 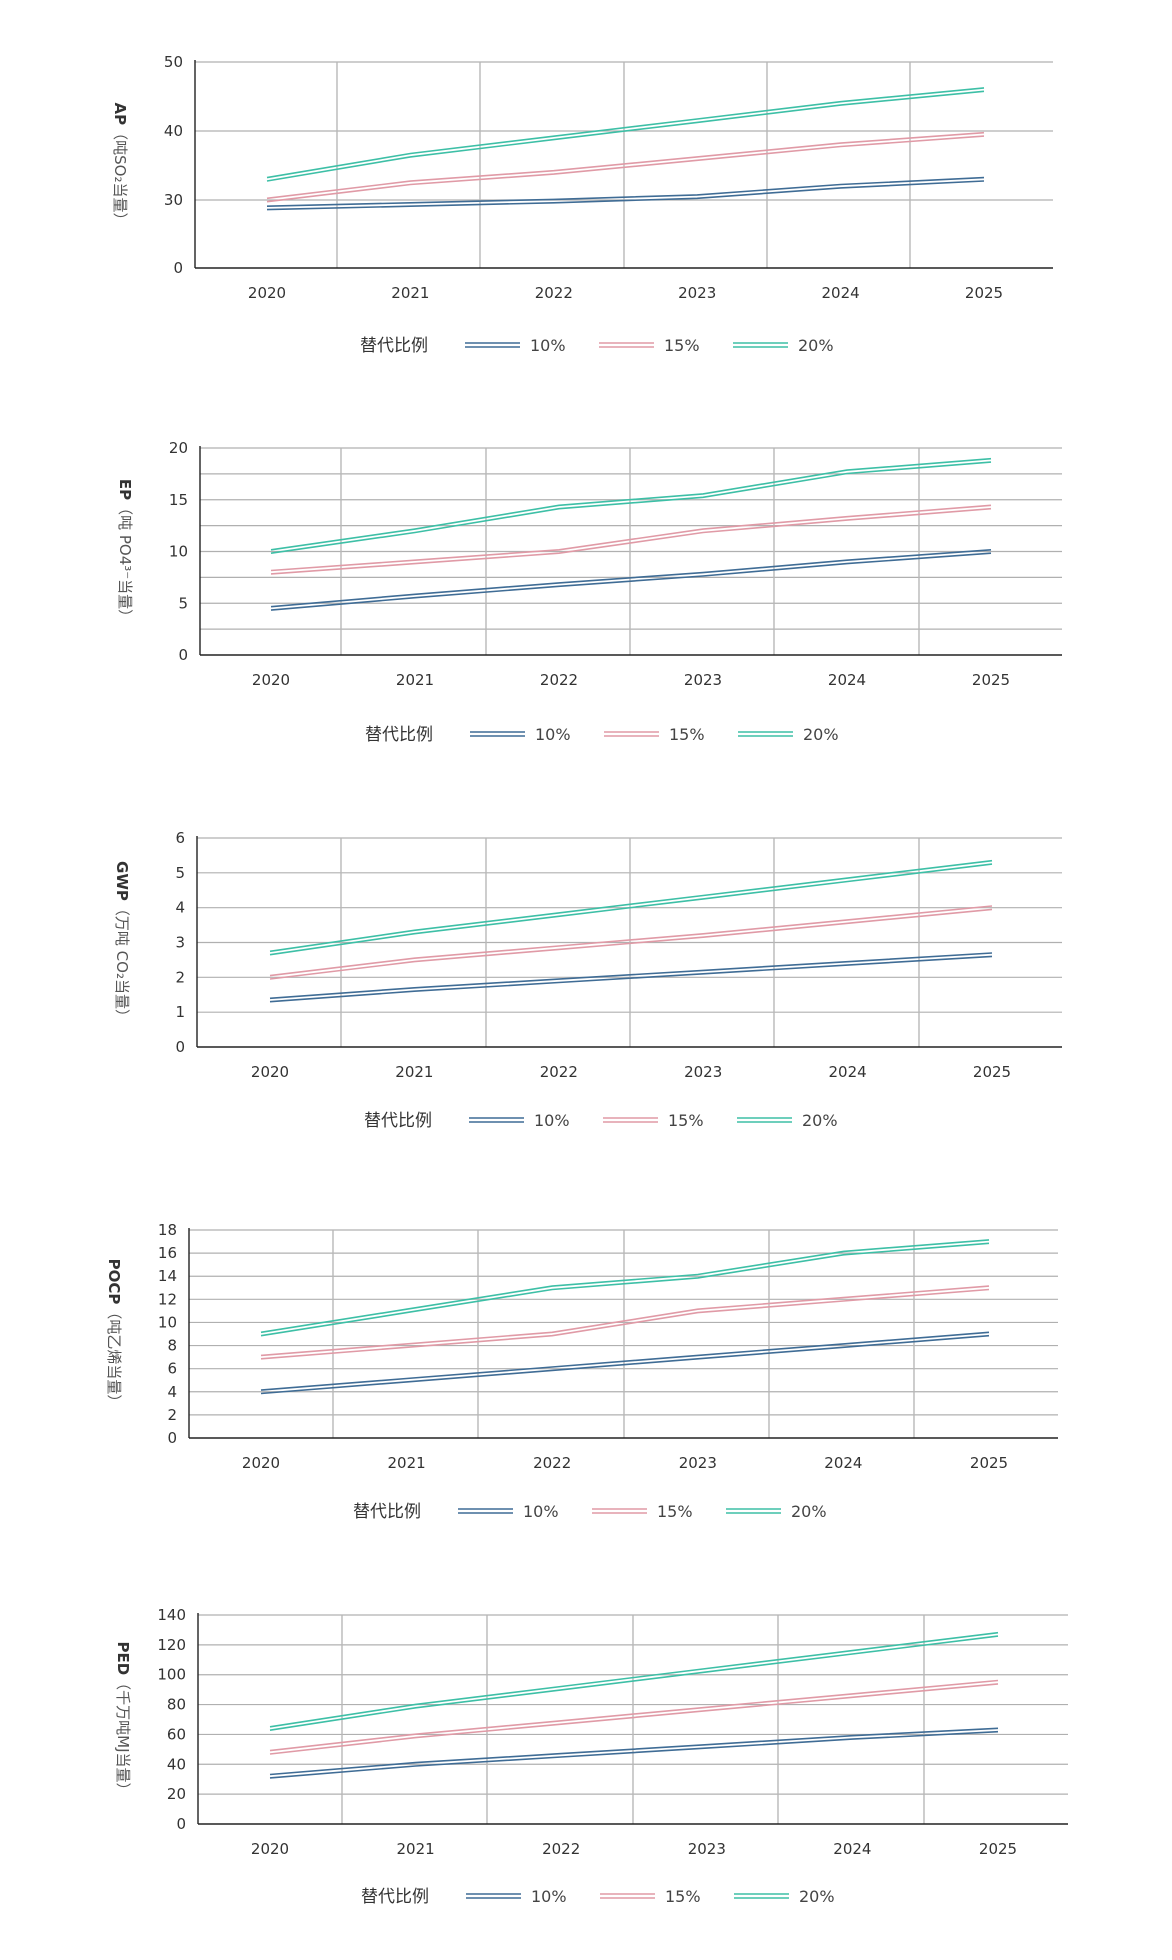 I want to click on y-tick-label: 60, so click(x=176, y=1734).